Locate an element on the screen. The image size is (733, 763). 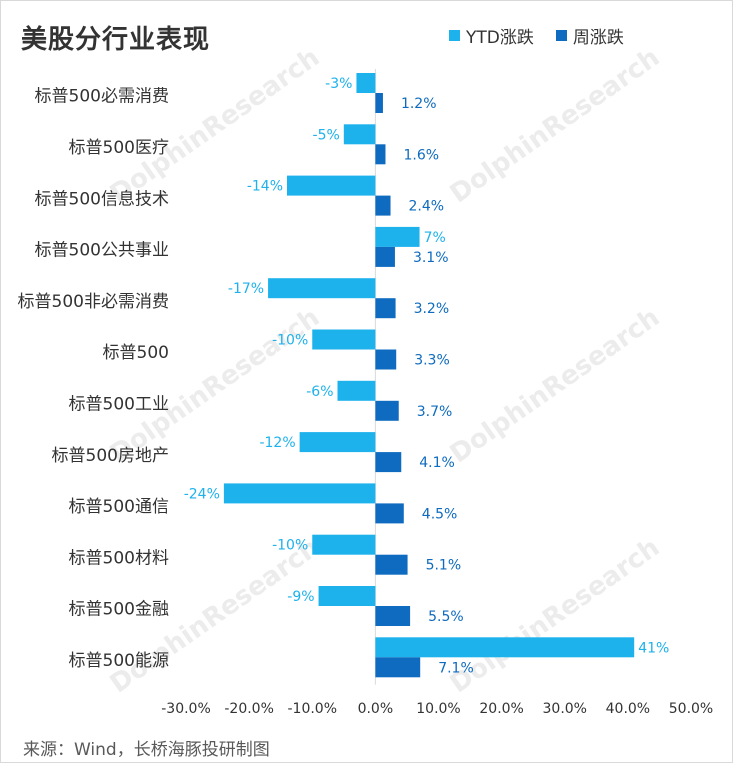
category-label: 标普500通信 is located at coordinates (119, 507).